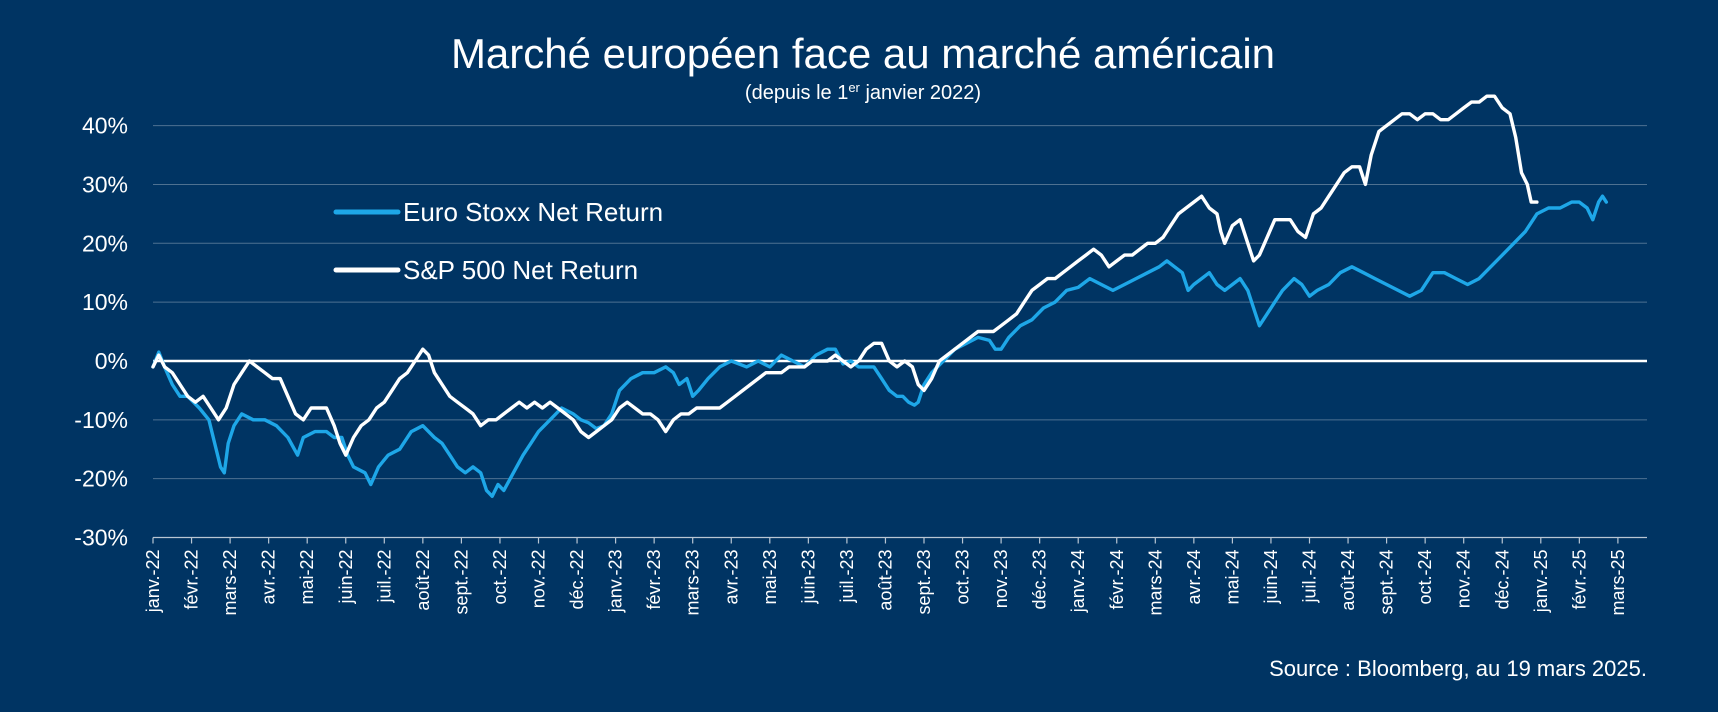  I want to click on source-note: Source : Bloomberg, au 19 mars 2025., so click(1458, 668).